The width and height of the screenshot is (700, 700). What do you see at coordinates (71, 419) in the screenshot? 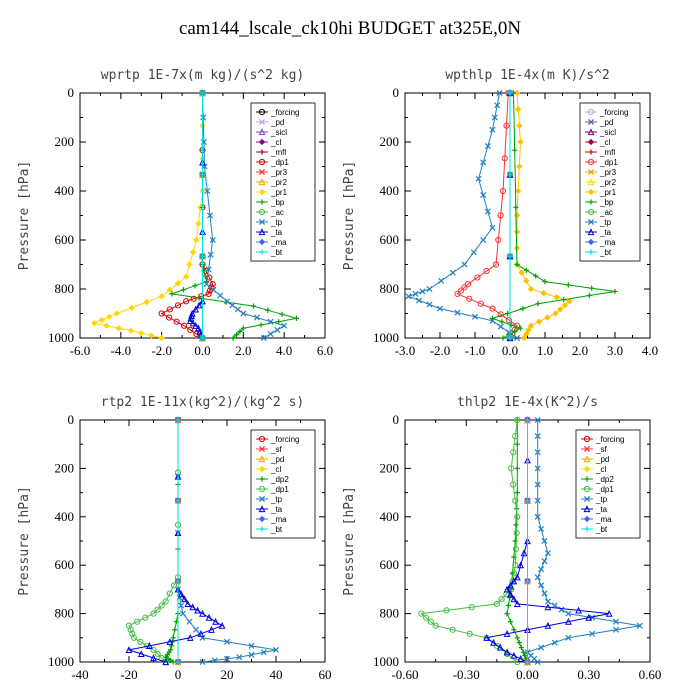
I see `y-tick-label: 0` at bounding box center [71, 419].